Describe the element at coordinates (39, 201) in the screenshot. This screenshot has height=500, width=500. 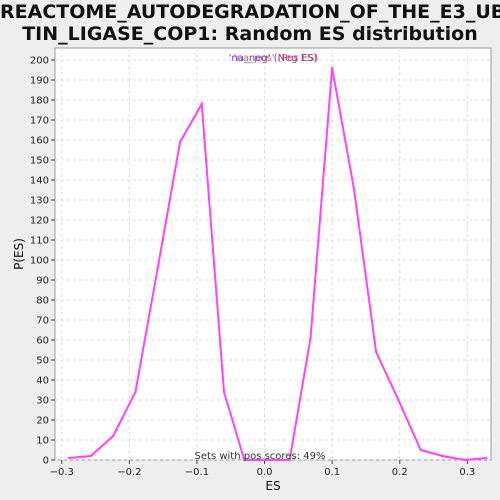
I see `y-tick-label: 130` at that location.